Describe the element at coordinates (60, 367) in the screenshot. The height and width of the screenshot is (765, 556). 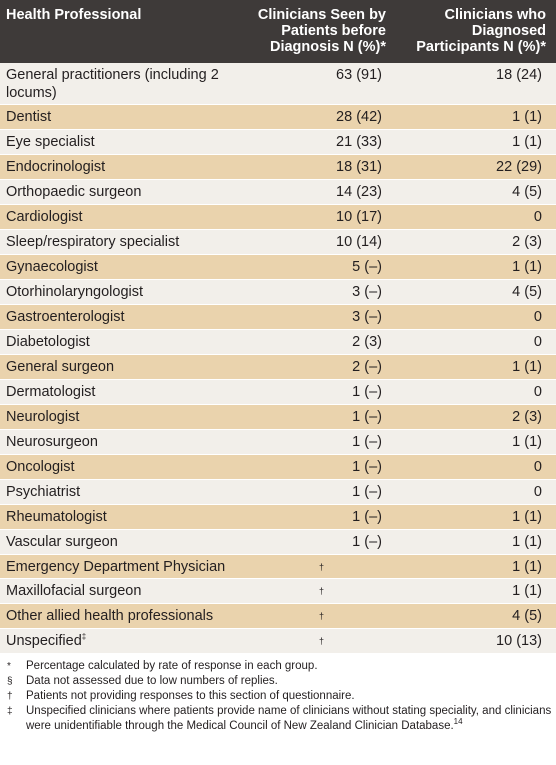
I see `professional-name-text: General surgeon` at that location.